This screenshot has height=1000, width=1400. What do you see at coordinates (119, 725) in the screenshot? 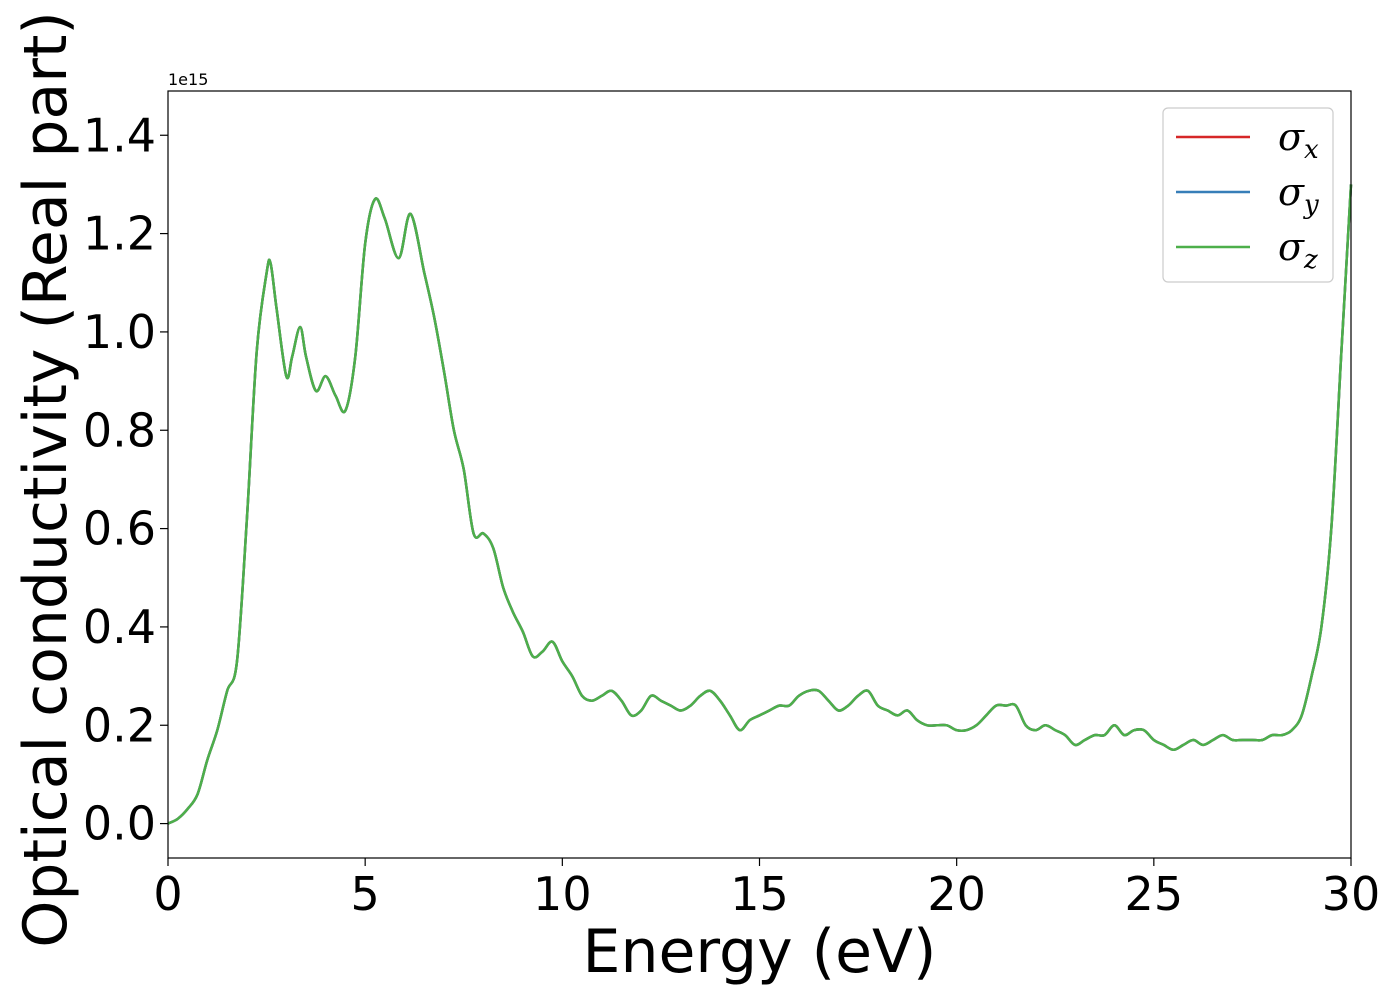
I see `y-tick-label: 0.2` at bounding box center [119, 725].